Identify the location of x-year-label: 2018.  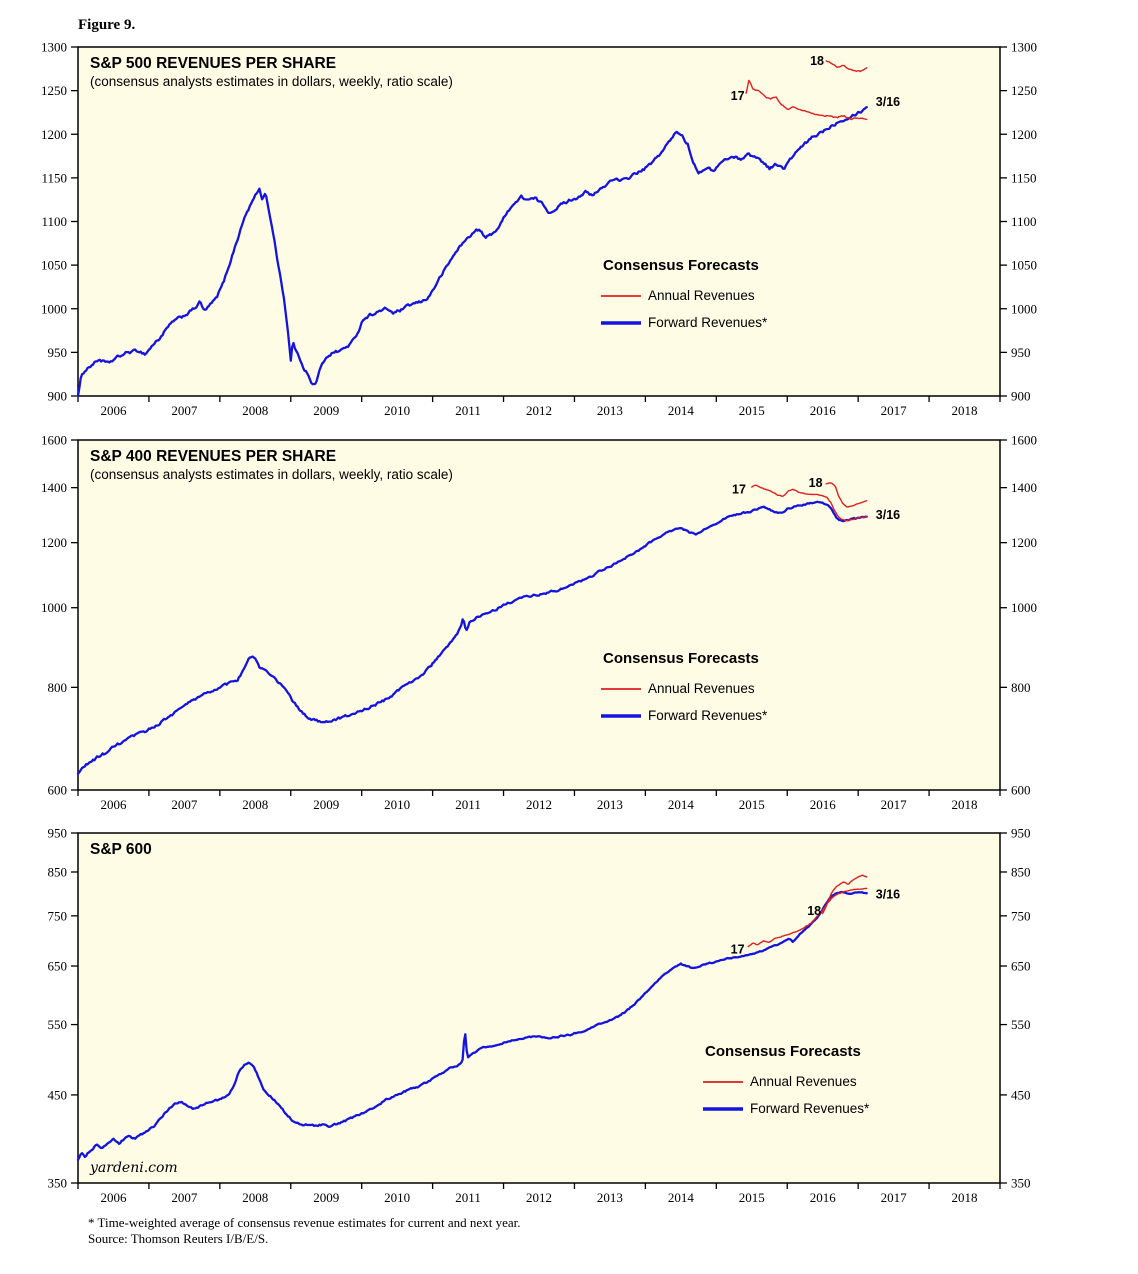
(965, 1197).